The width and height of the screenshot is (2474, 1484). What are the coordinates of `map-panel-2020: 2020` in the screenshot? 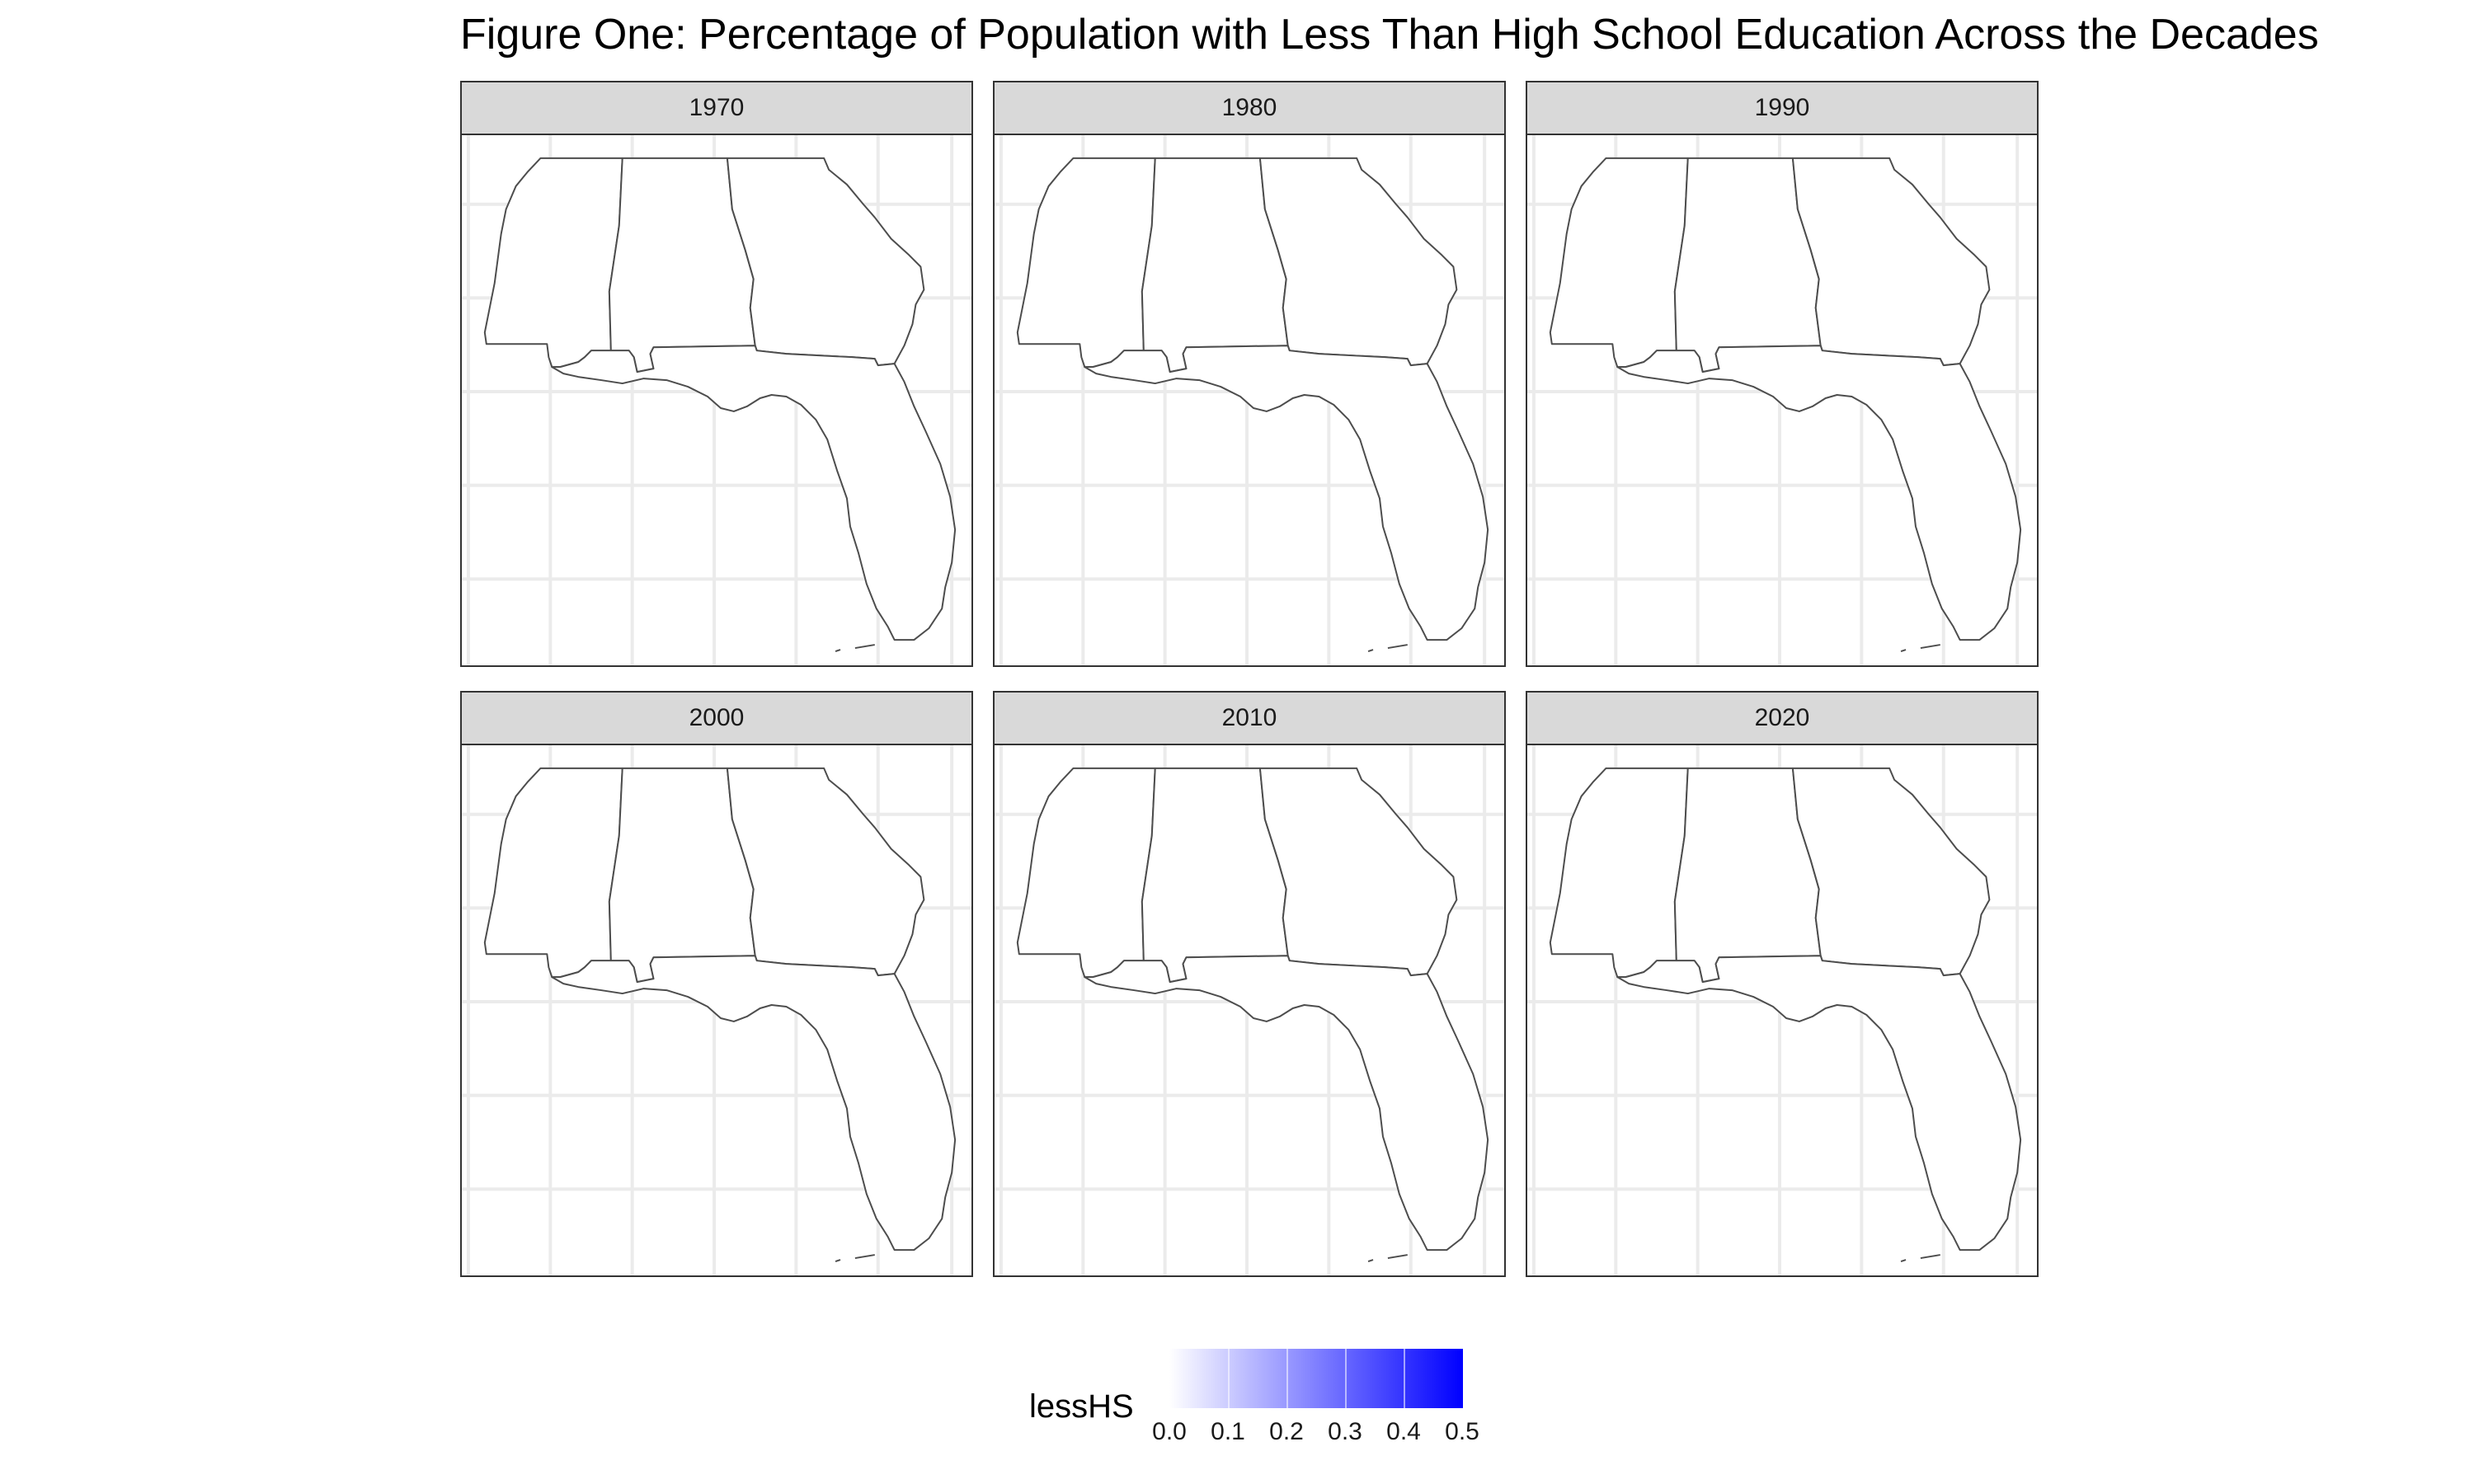 It's located at (1782, 984).